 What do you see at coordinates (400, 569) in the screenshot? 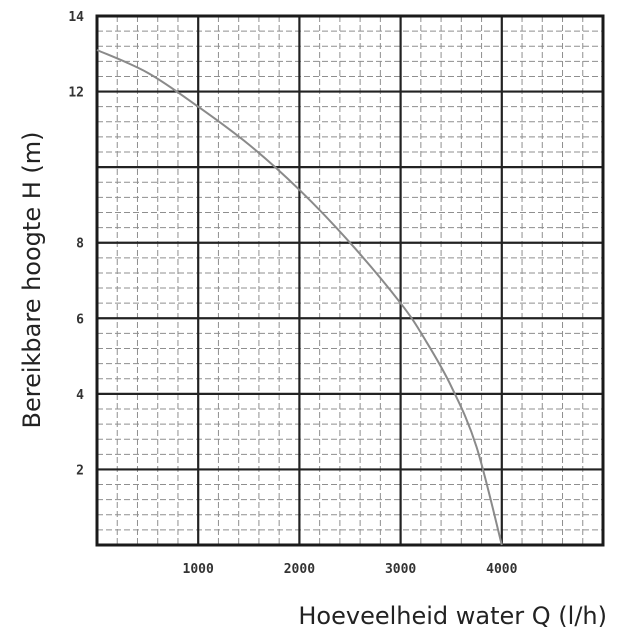
I see `x-tick-label: 3000` at bounding box center [400, 569].